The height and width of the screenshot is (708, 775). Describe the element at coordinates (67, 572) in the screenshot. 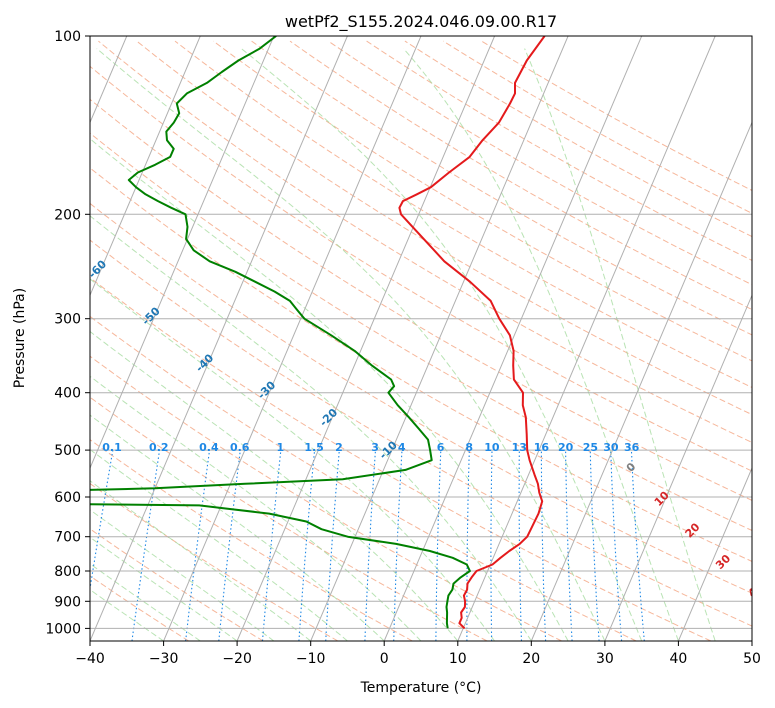

I see `y-tick-label: 800` at that location.